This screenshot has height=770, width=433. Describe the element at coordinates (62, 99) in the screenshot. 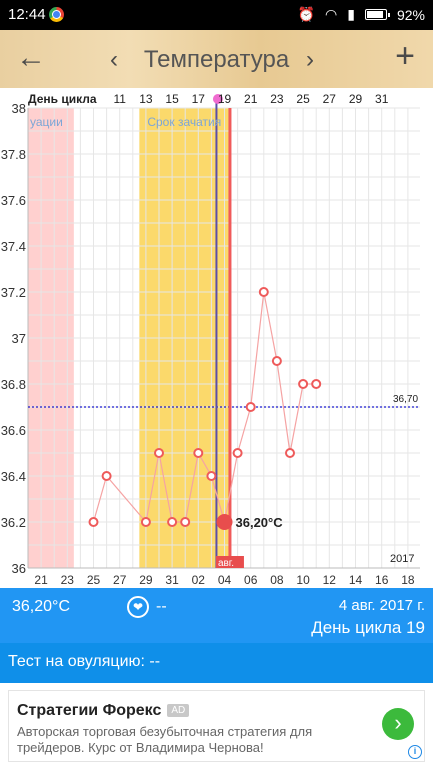

I see `cycle-day-header: День цикла` at that location.